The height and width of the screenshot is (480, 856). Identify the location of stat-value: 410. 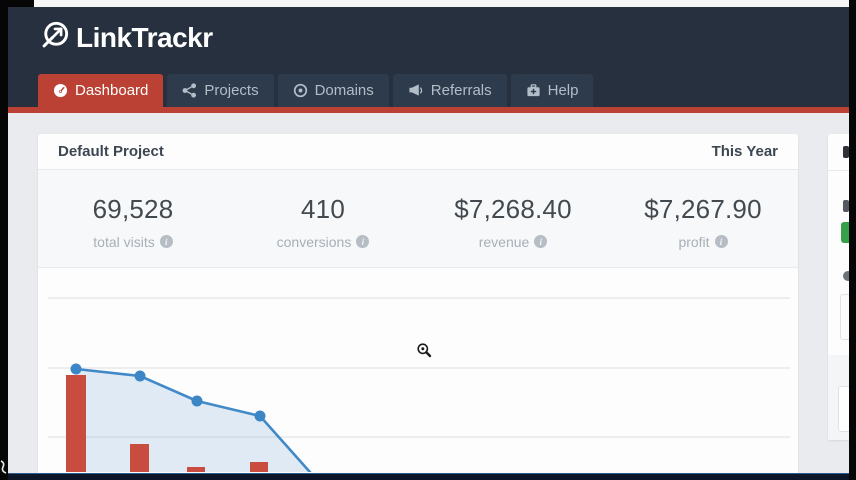
(323, 208).